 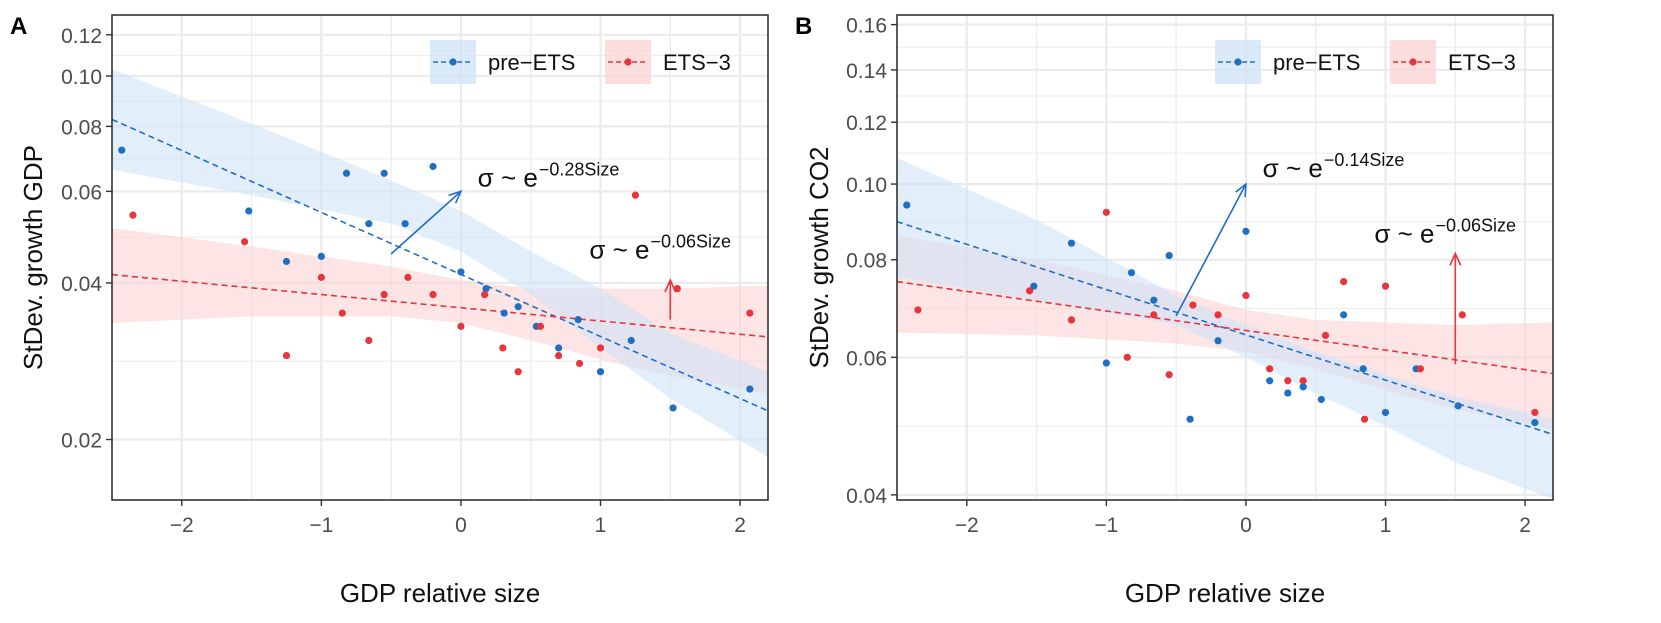 What do you see at coordinates (531, 62) in the screenshot?
I see `legend-label-blue: pre−ETS` at bounding box center [531, 62].